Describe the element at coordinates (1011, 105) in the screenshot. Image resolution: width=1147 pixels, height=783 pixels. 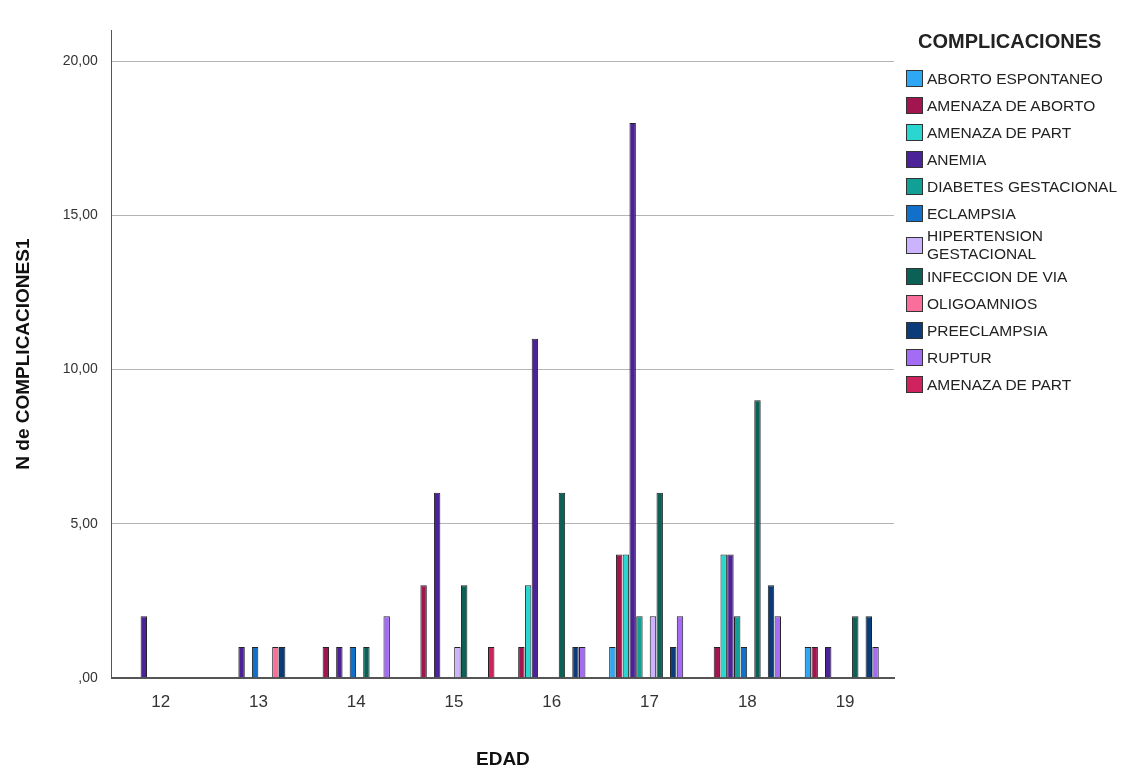
I see `legend-label: AMENAZA DE ABORTO` at that location.